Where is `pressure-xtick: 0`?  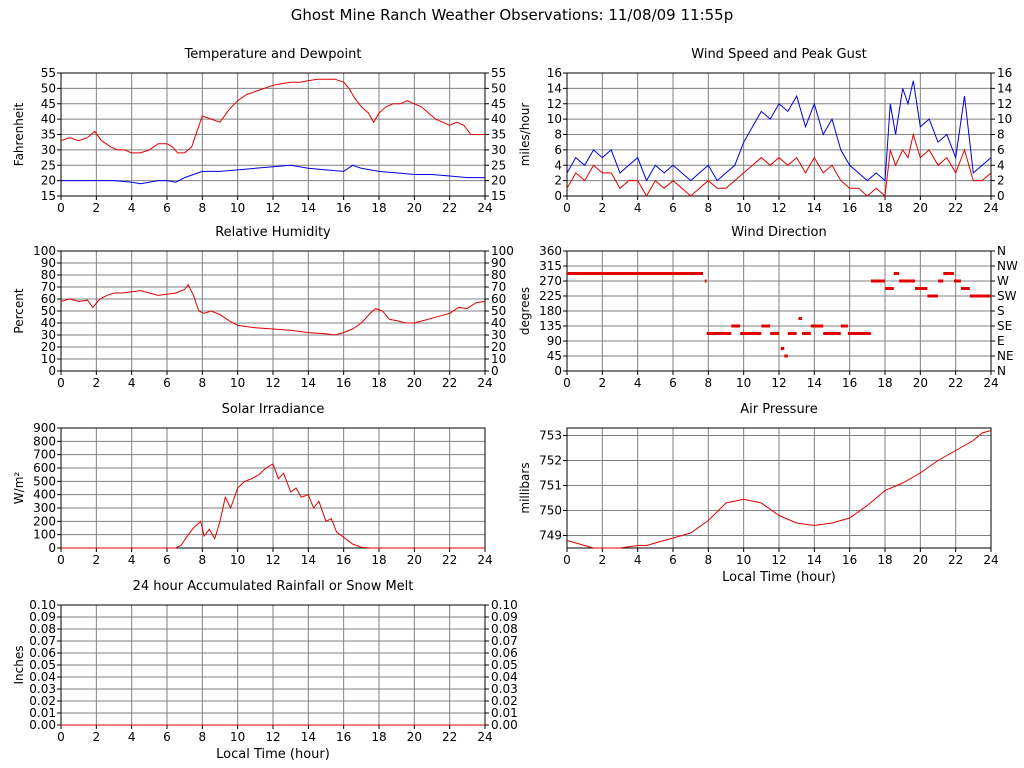 pressure-xtick: 0 is located at coordinates (567, 560).